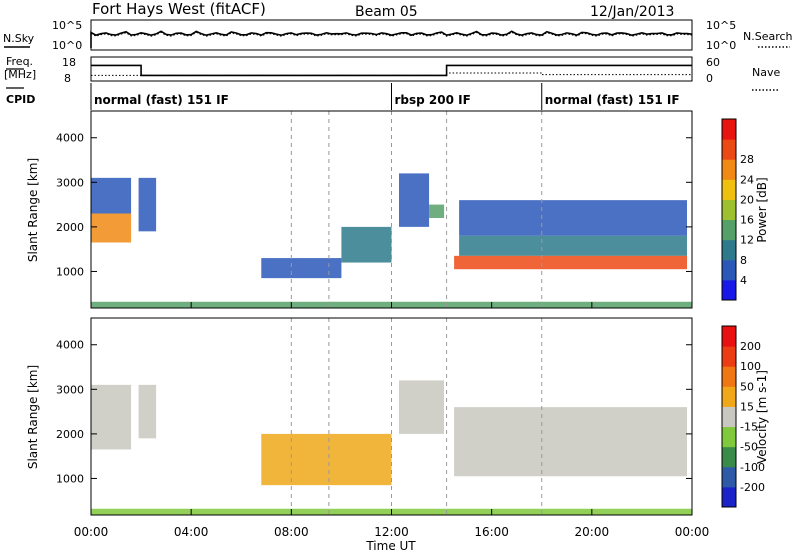 Image resolution: width=800 pixels, height=554 pixels. Describe the element at coordinates (750, 366) in the screenshot. I see `colorbar-tick-label: 100` at that location.